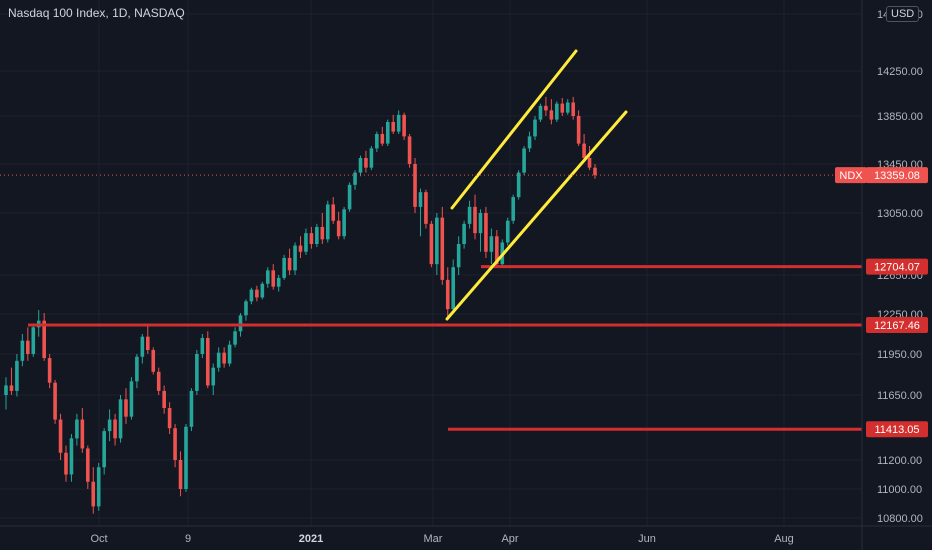 Image resolution: width=932 pixels, height=550 pixels. What do you see at coordinates (903, 14) in the screenshot?
I see `currency-button: USD` at bounding box center [903, 14].